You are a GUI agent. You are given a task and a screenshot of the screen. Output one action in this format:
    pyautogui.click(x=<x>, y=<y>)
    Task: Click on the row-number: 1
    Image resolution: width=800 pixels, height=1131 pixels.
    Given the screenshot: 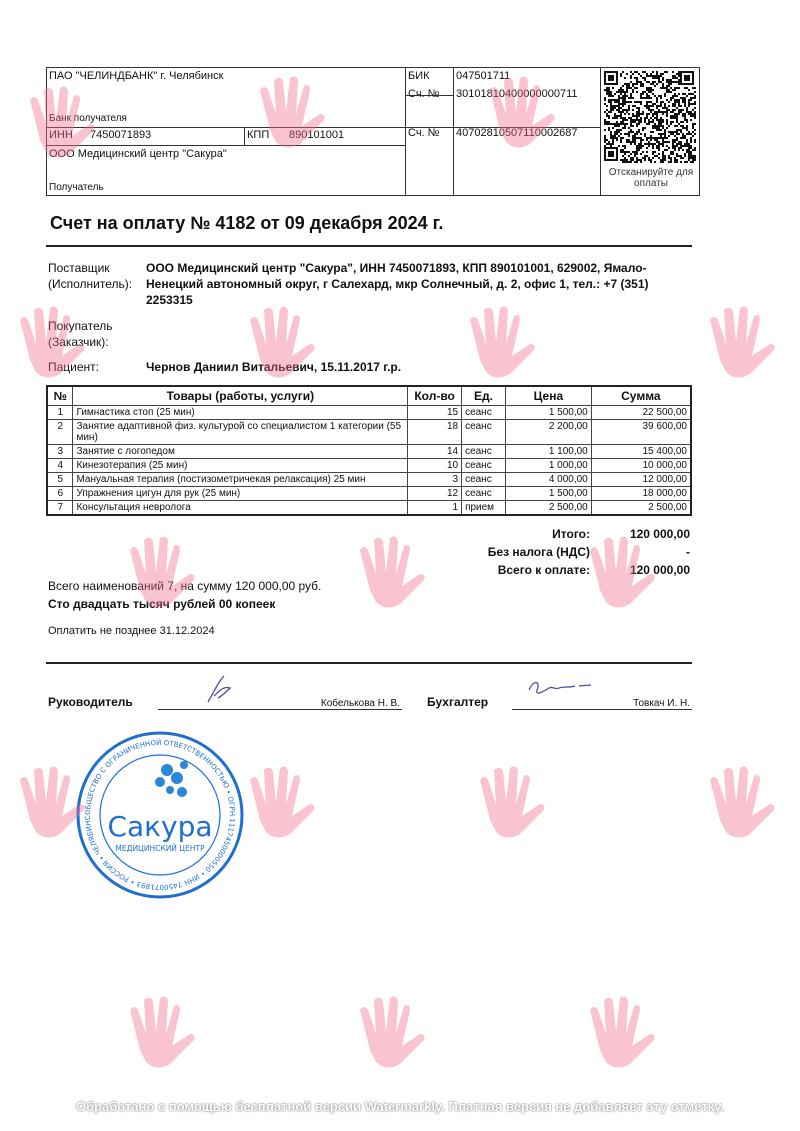 What is the action you would take?
    pyautogui.click(x=60, y=412)
    